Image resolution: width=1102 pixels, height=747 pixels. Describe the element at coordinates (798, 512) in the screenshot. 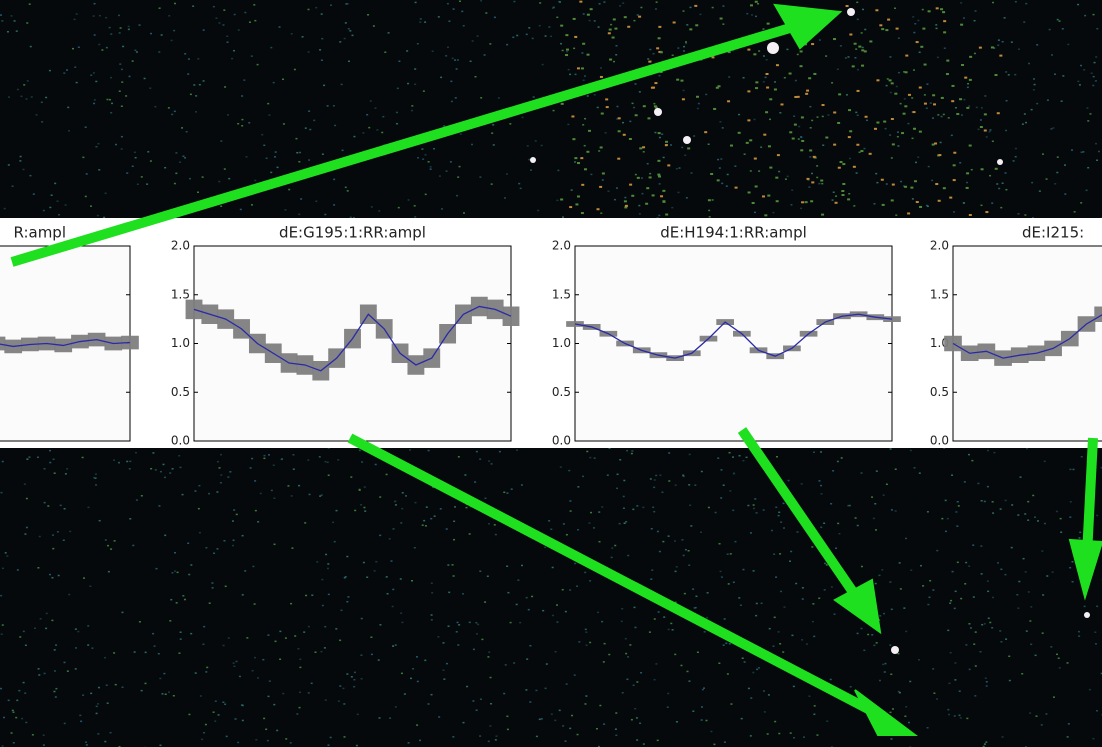

I see `arrow` at that location.